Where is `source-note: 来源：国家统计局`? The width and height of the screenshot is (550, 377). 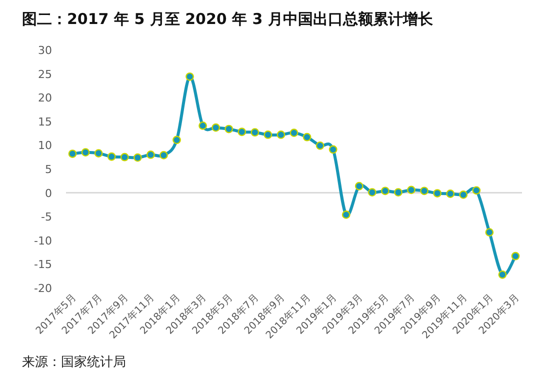
source-note: 来源：国家统计局 is located at coordinates (74, 362).